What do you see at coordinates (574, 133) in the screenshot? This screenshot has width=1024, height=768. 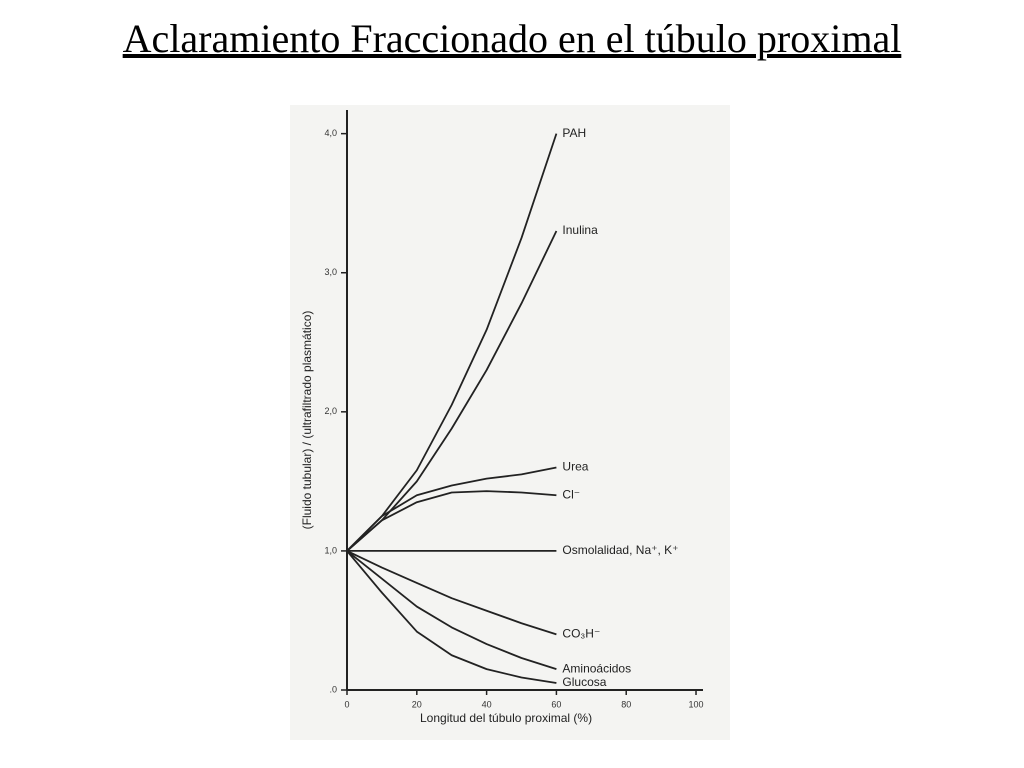 I see `series-label: PAH` at bounding box center [574, 133].